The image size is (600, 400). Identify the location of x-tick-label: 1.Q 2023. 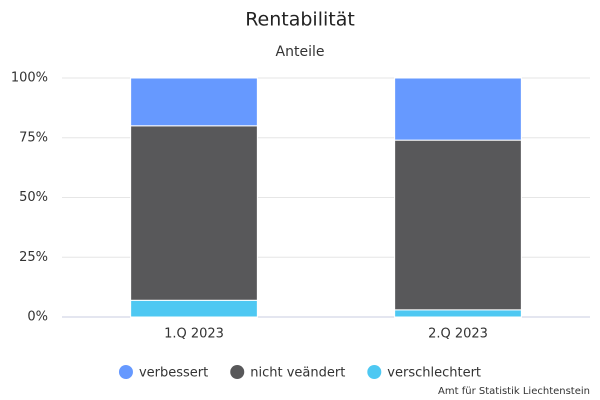
(194, 334).